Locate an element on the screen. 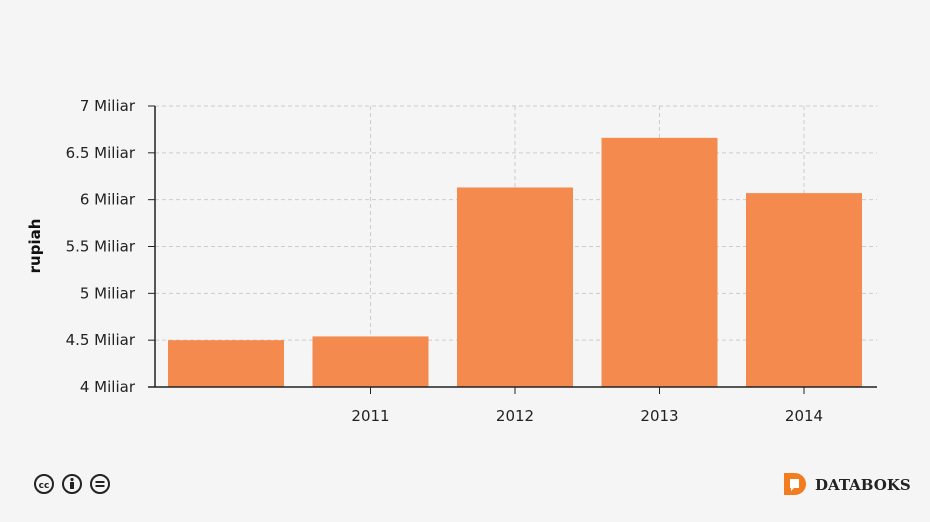  cc-icon: cc is located at coordinates (44, 484).